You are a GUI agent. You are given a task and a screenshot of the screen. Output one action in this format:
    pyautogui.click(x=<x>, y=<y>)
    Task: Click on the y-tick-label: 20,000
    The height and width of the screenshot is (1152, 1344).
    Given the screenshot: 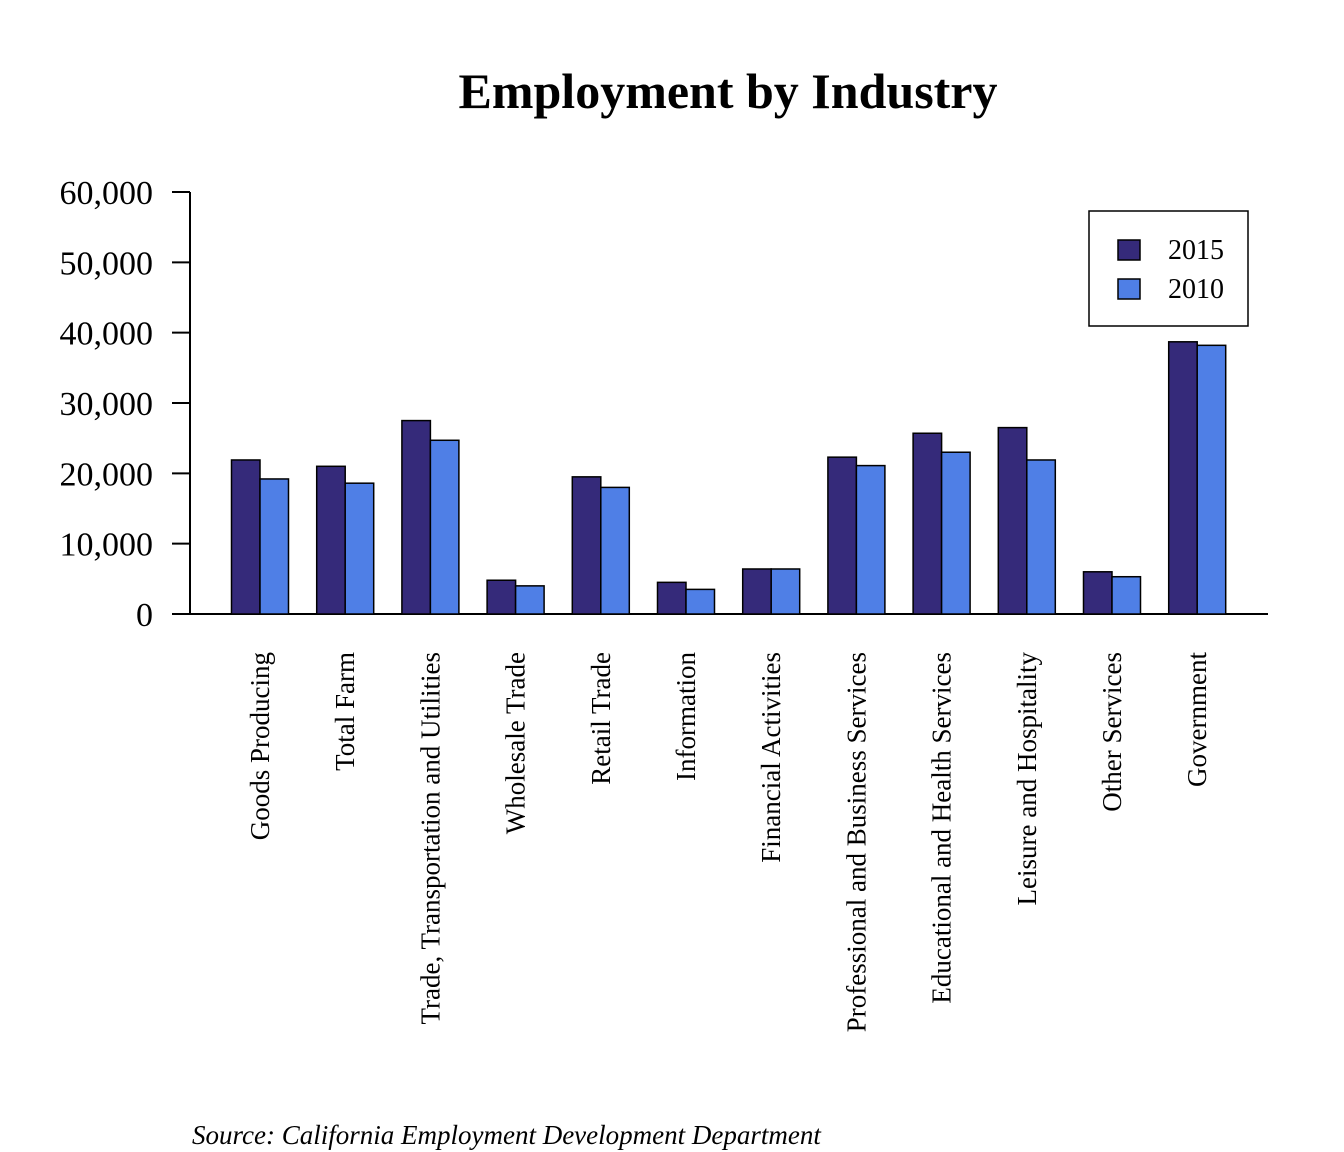 What is the action you would take?
    pyautogui.click(x=107, y=474)
    